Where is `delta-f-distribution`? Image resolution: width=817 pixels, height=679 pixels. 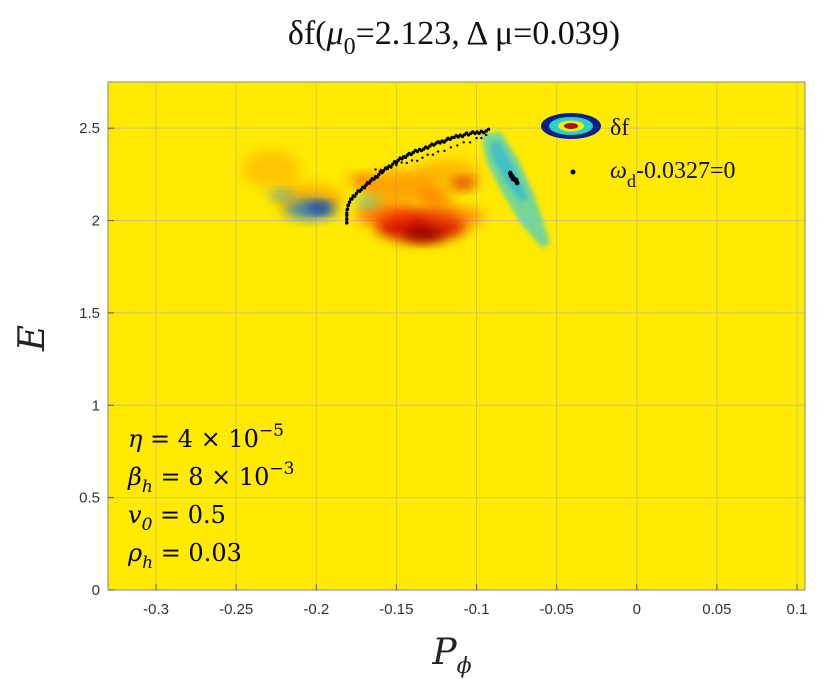
delta-f-distribution is located at coordinates (396, 190).